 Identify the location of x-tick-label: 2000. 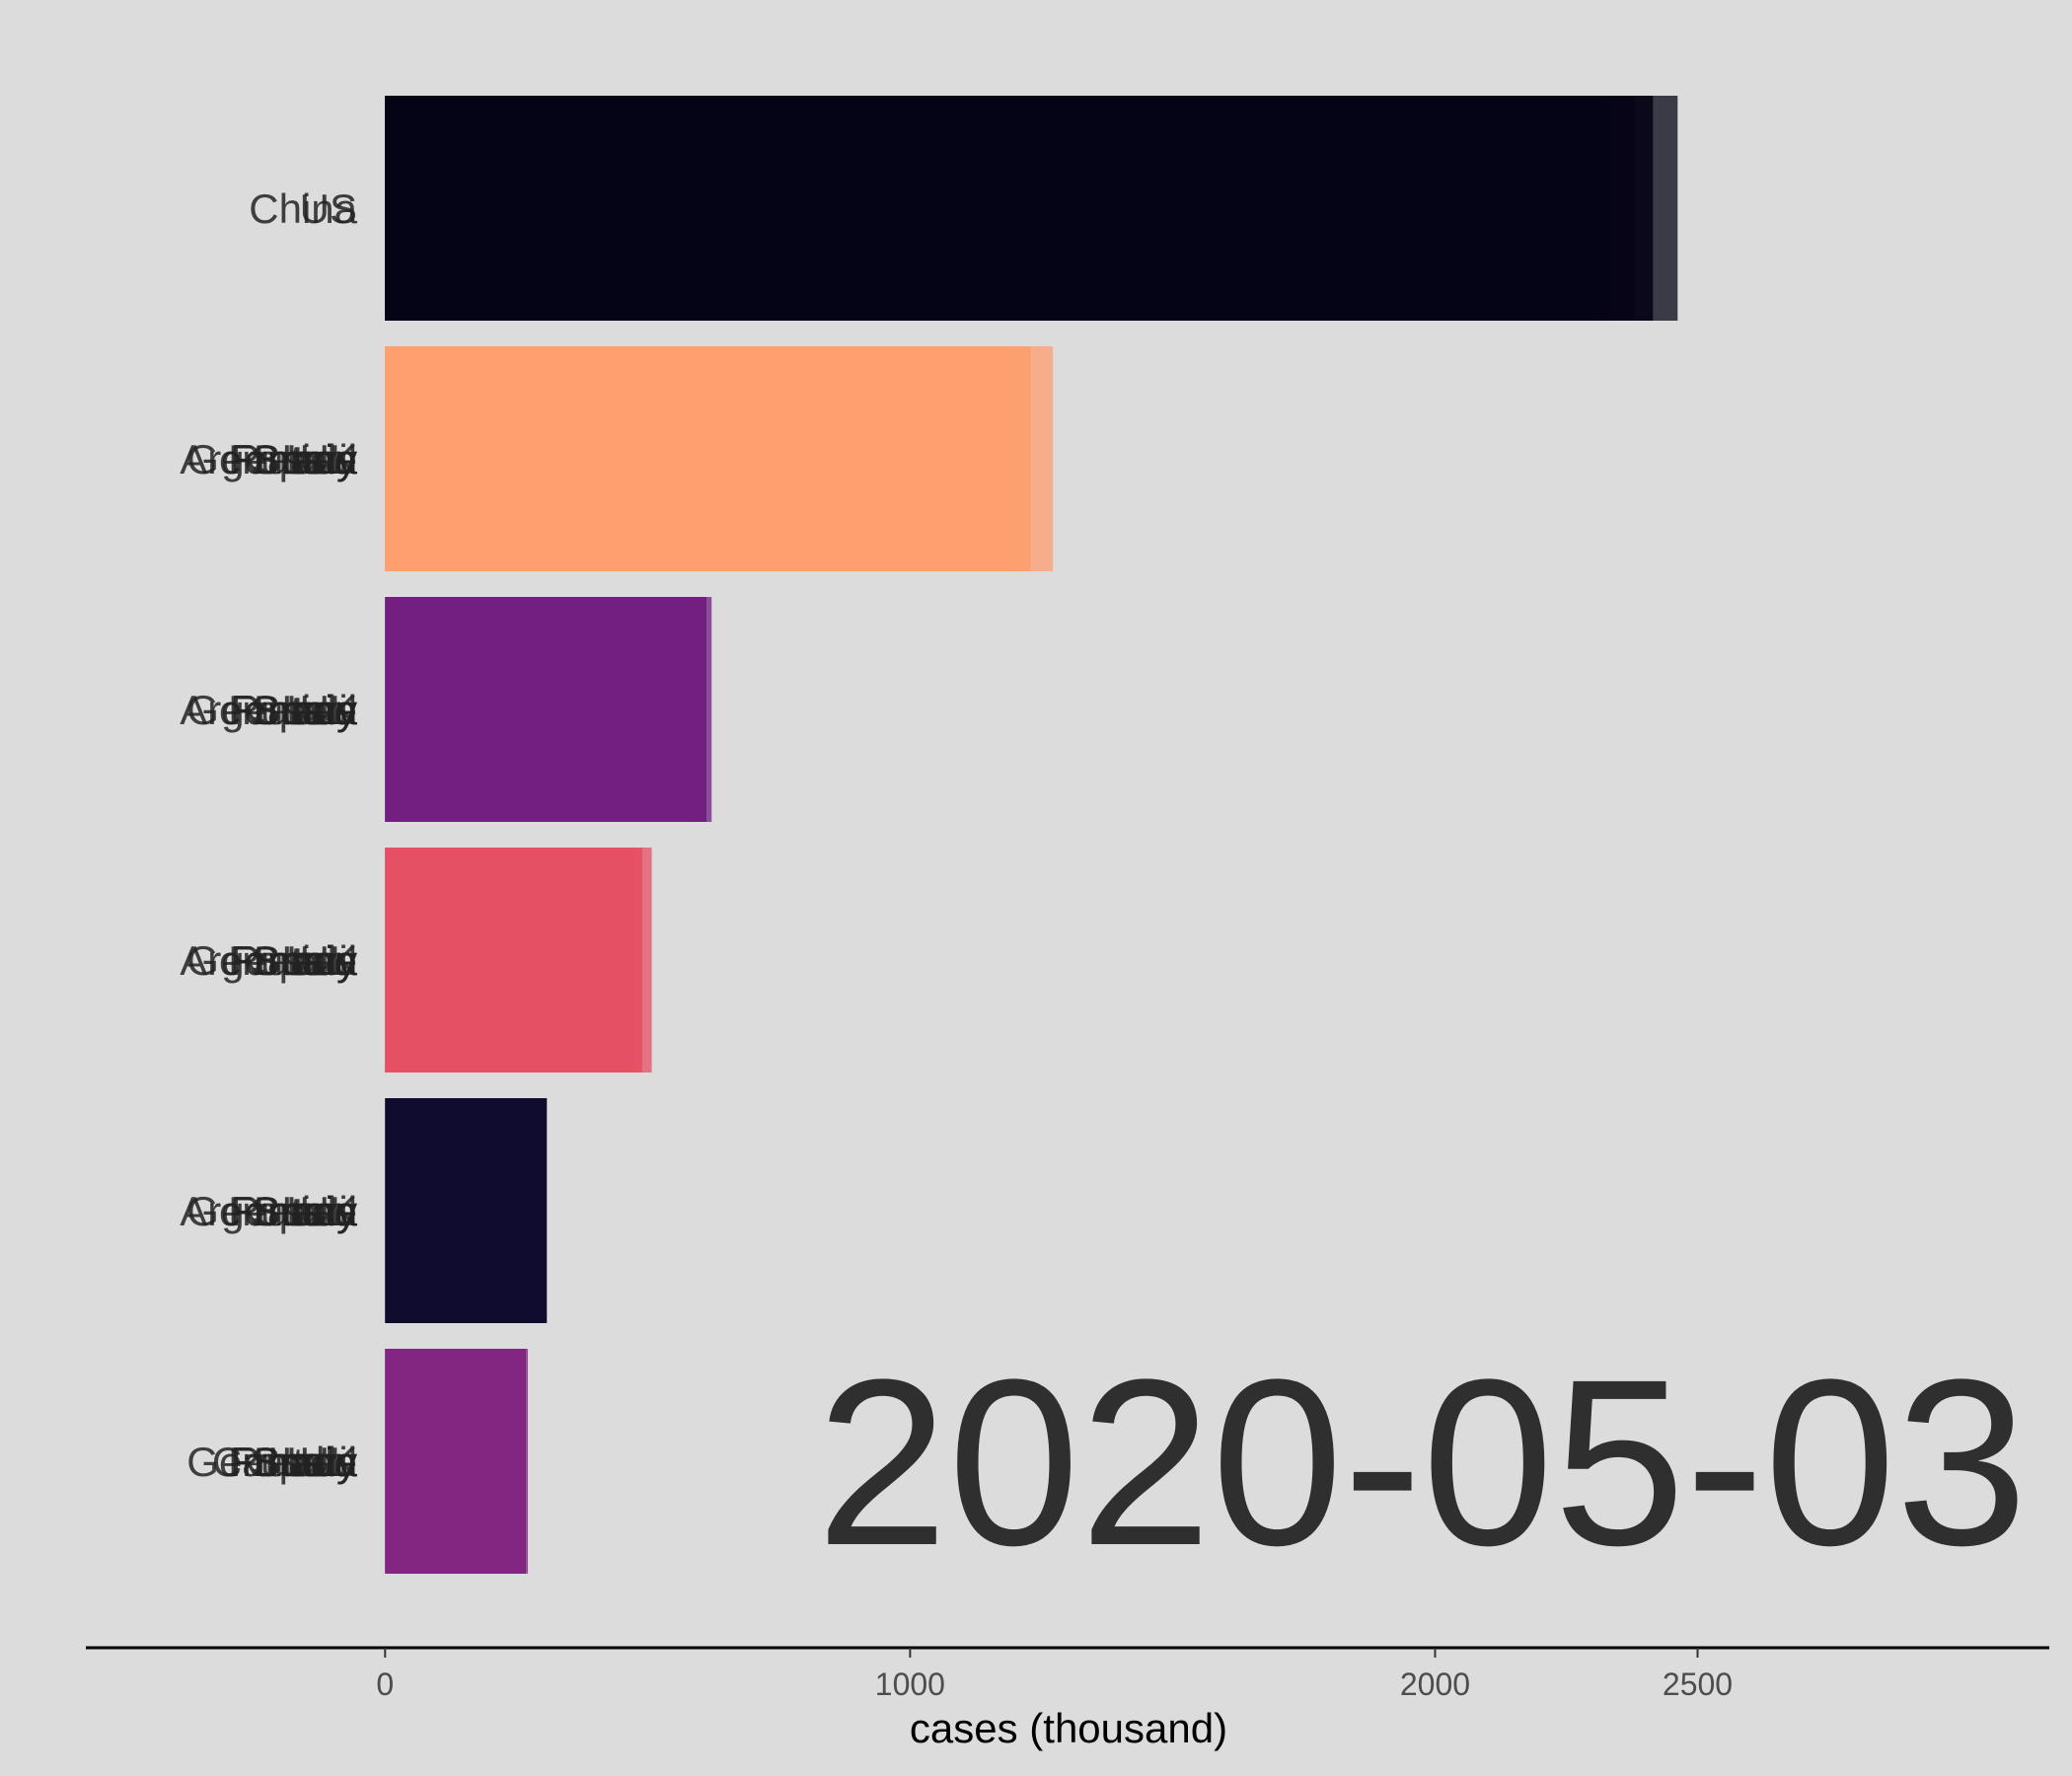
(1435, 1684).